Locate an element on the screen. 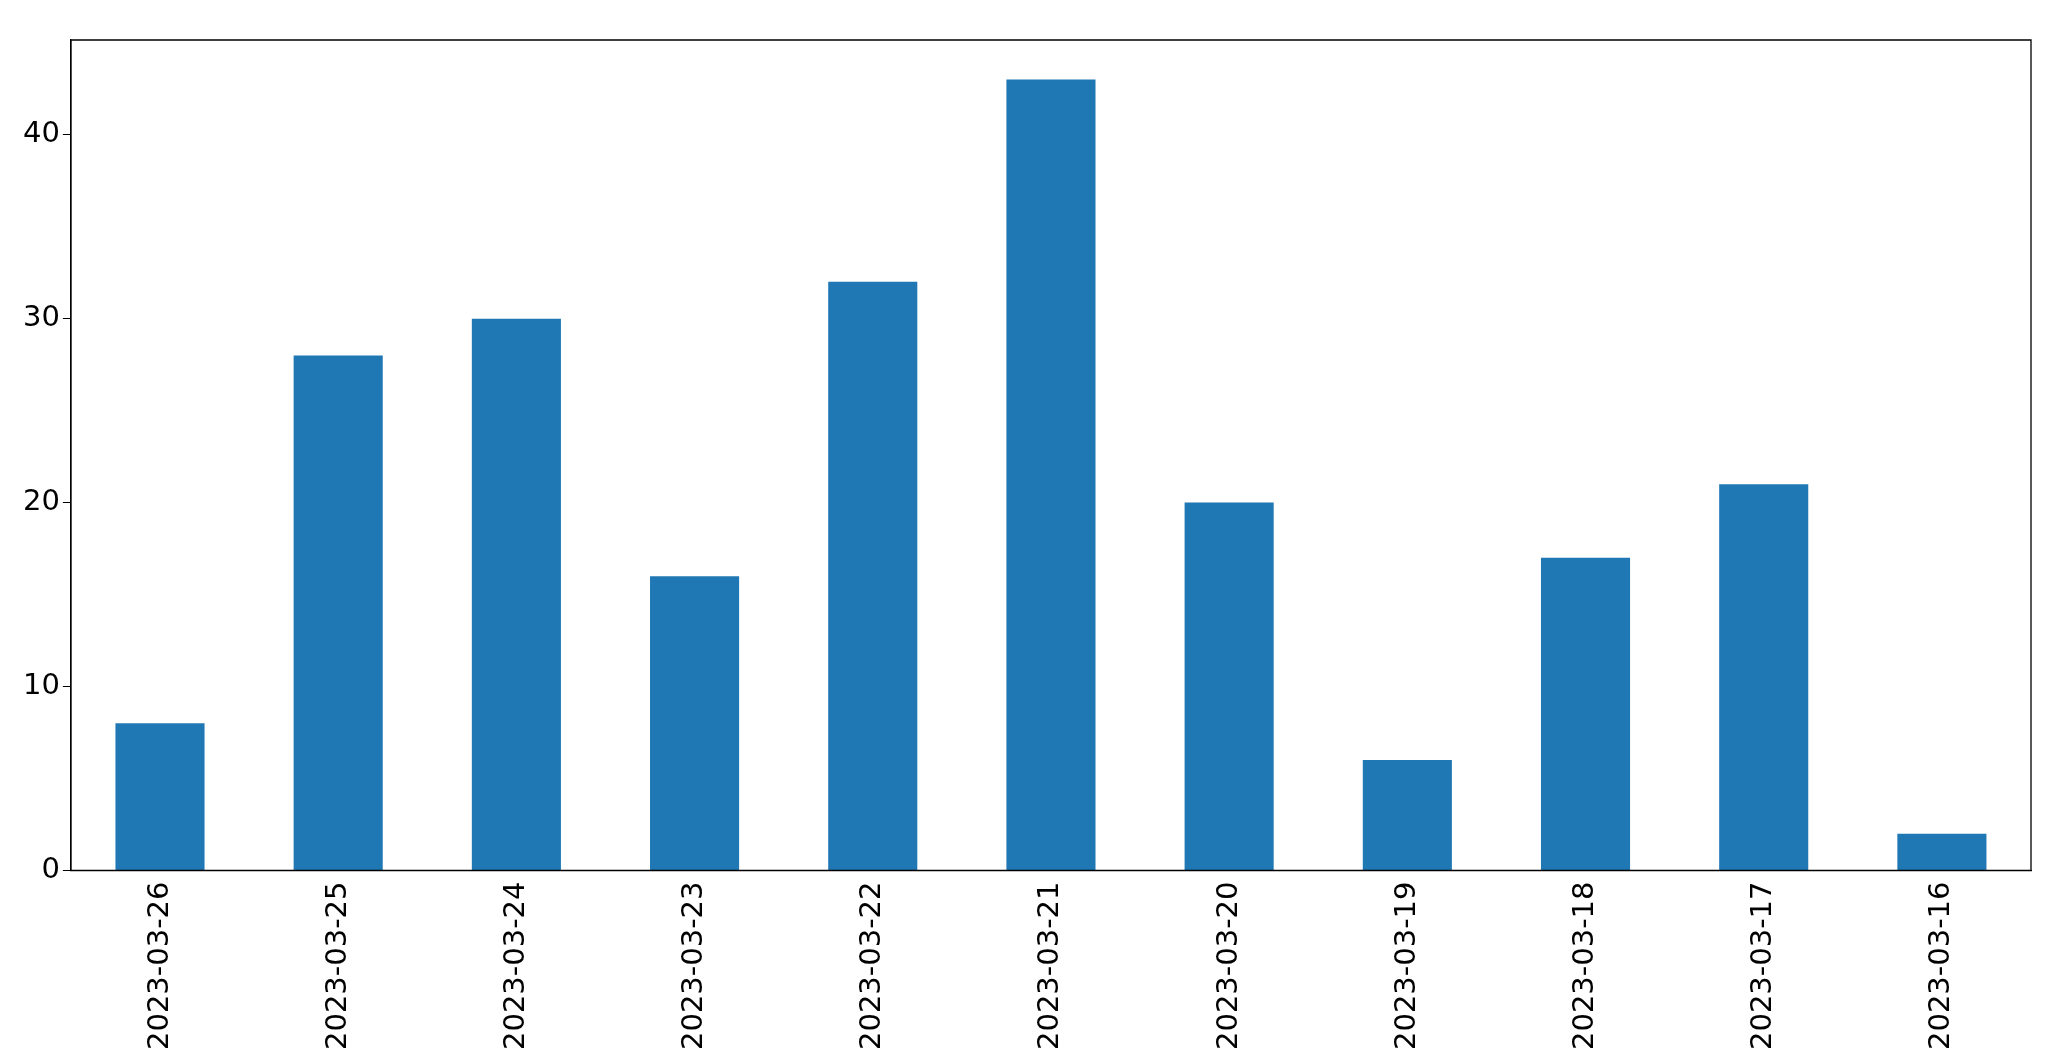  x-tick-label: 2023-03-25 is located at coordinates (335, 966).